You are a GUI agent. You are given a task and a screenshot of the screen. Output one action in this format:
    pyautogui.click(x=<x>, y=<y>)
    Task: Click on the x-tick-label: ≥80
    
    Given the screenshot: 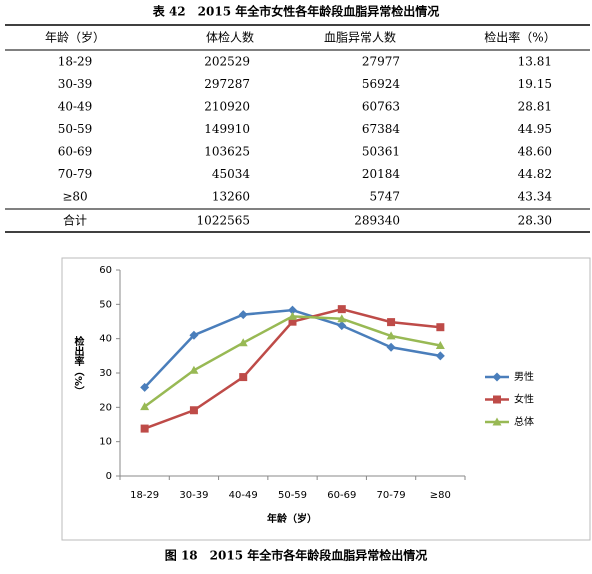 What is the action you would take?
    pyautogui.click(x=440, y=495)
    